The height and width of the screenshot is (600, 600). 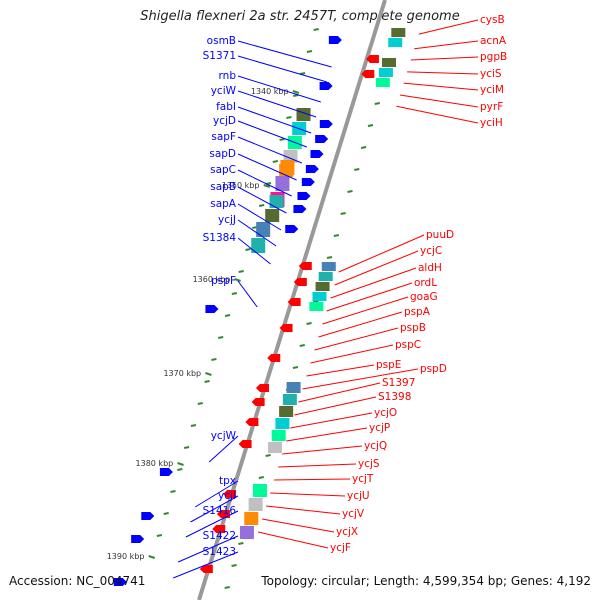 I want to click on right-gene-label: pspA, so click(x=417, y=312).